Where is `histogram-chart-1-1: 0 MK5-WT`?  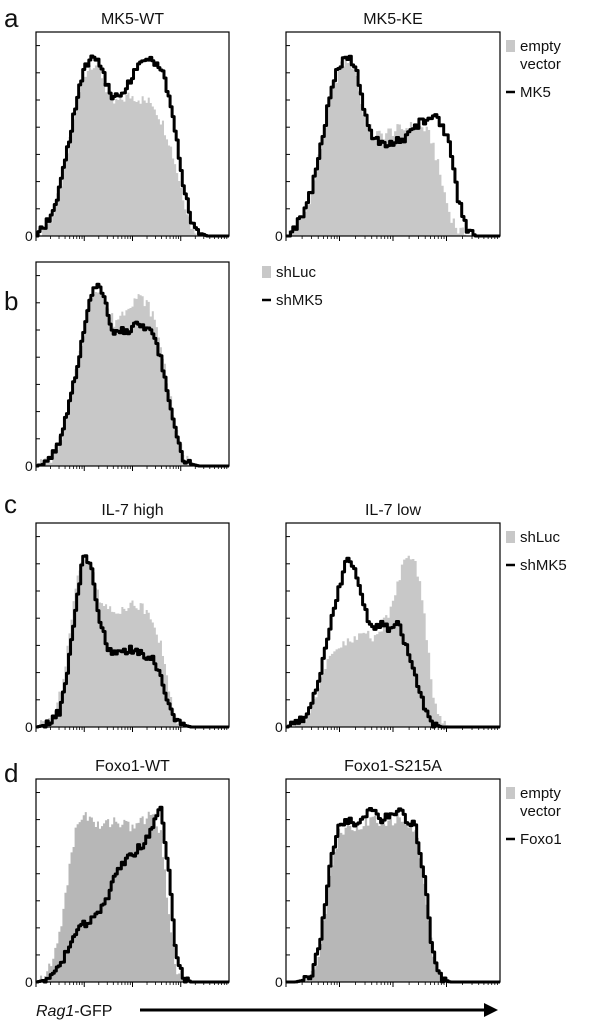 histogram-chart-1-1: 0 MK5-WT is located at coordinates (127, 127).